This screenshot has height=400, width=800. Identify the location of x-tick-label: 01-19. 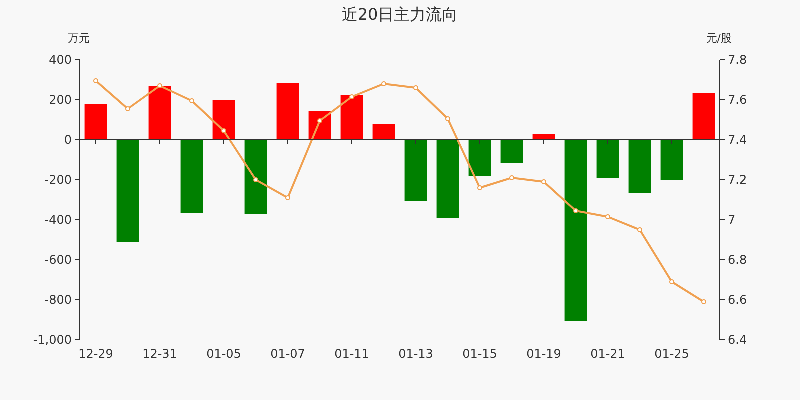
(544, 354).